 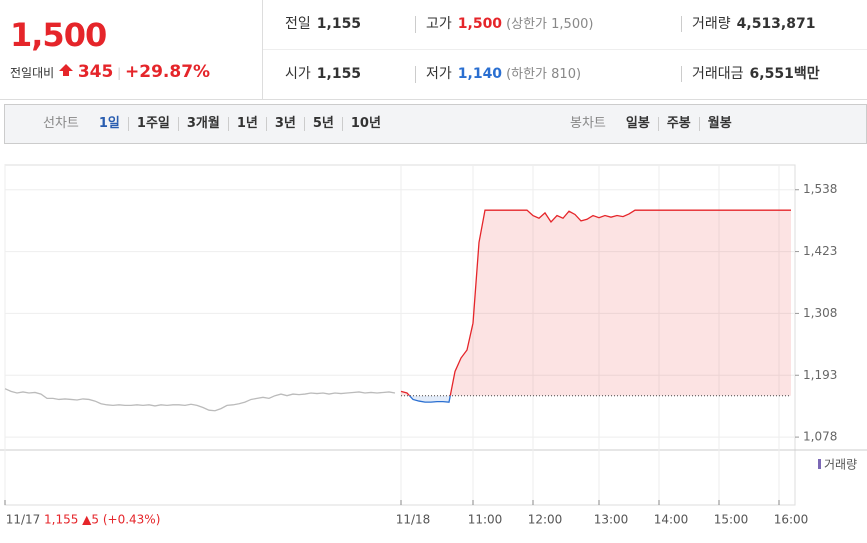 I want to click on stat-label: 저가, so click(x=439, y=74).